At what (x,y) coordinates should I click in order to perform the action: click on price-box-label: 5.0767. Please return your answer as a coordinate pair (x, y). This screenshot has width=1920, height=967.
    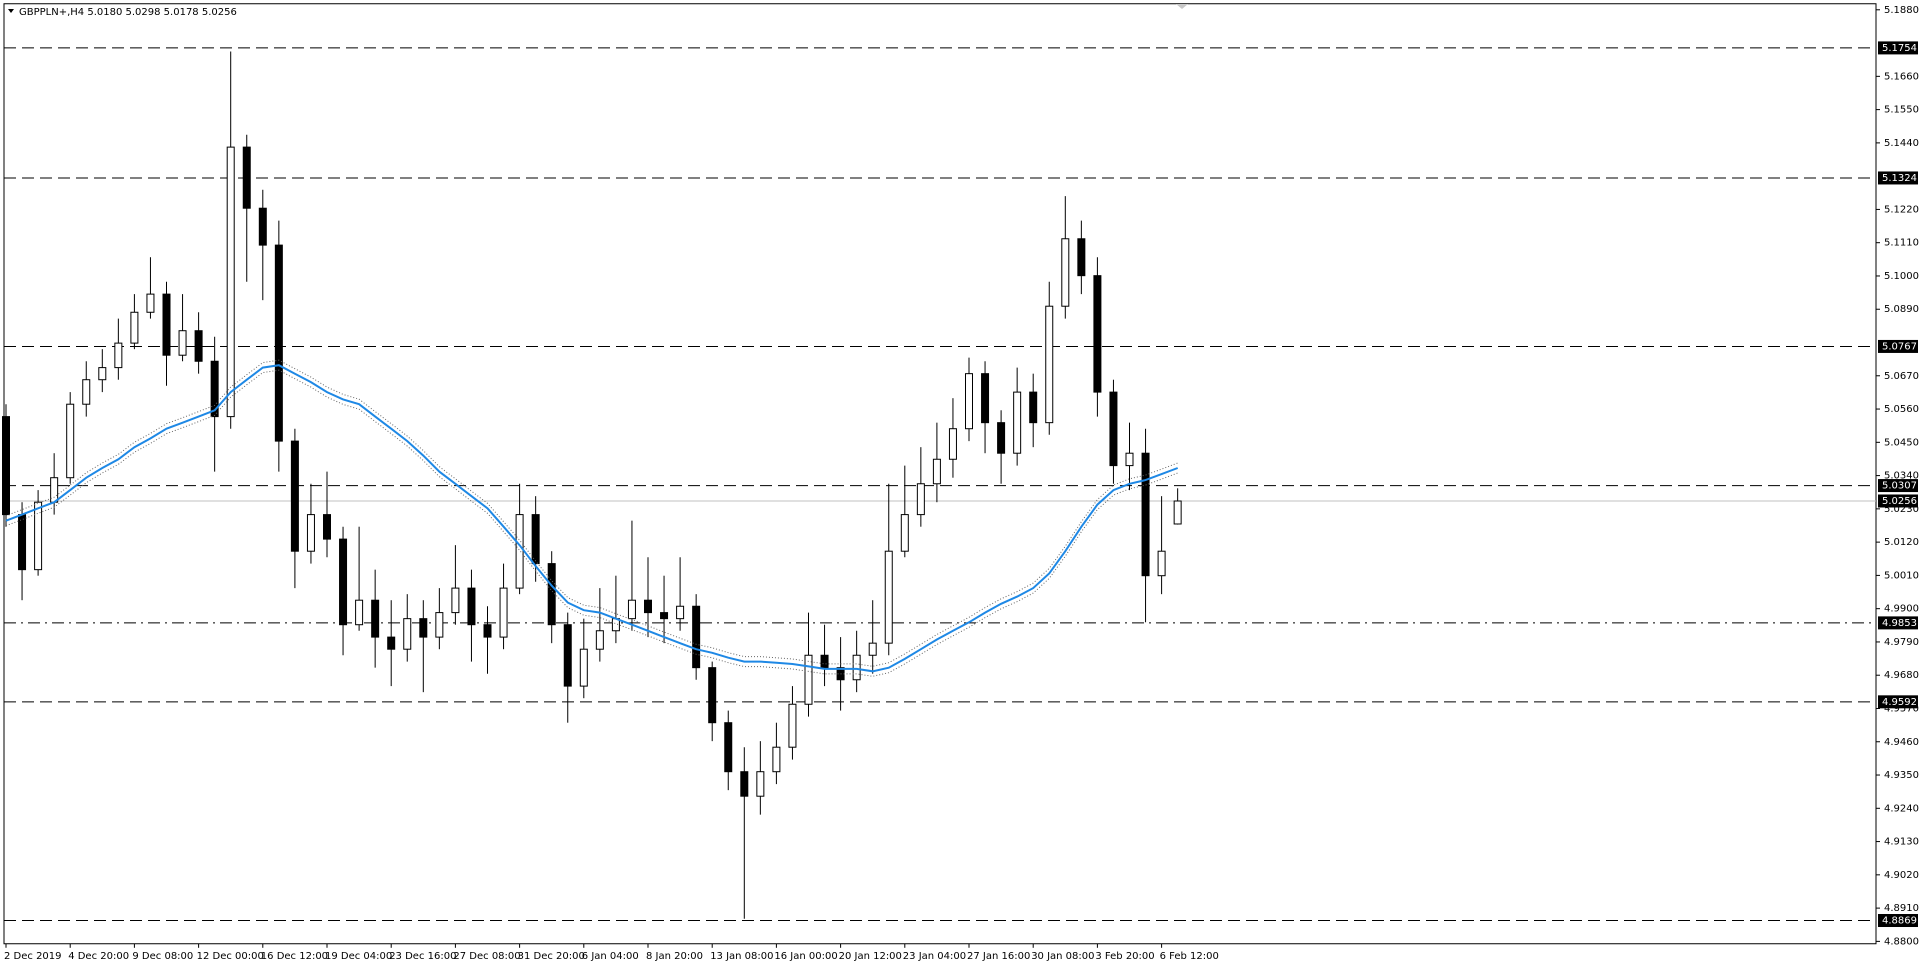
    Looking at the image, I should click on (1899, 346).